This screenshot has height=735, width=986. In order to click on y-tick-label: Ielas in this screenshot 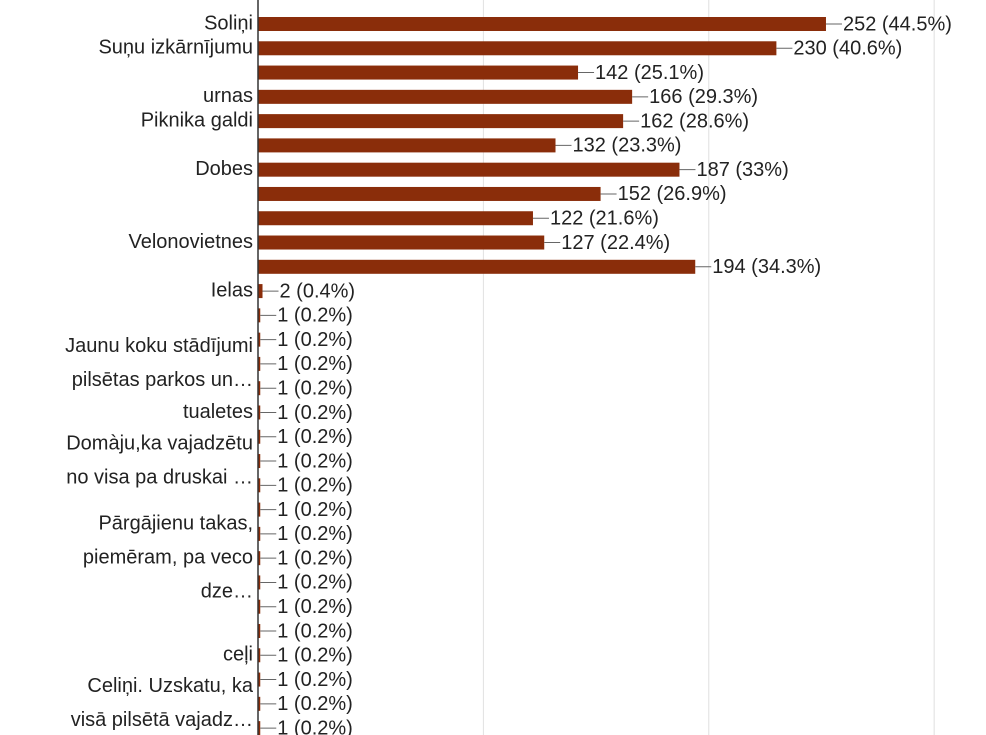, I will do `click(232, 290)`.